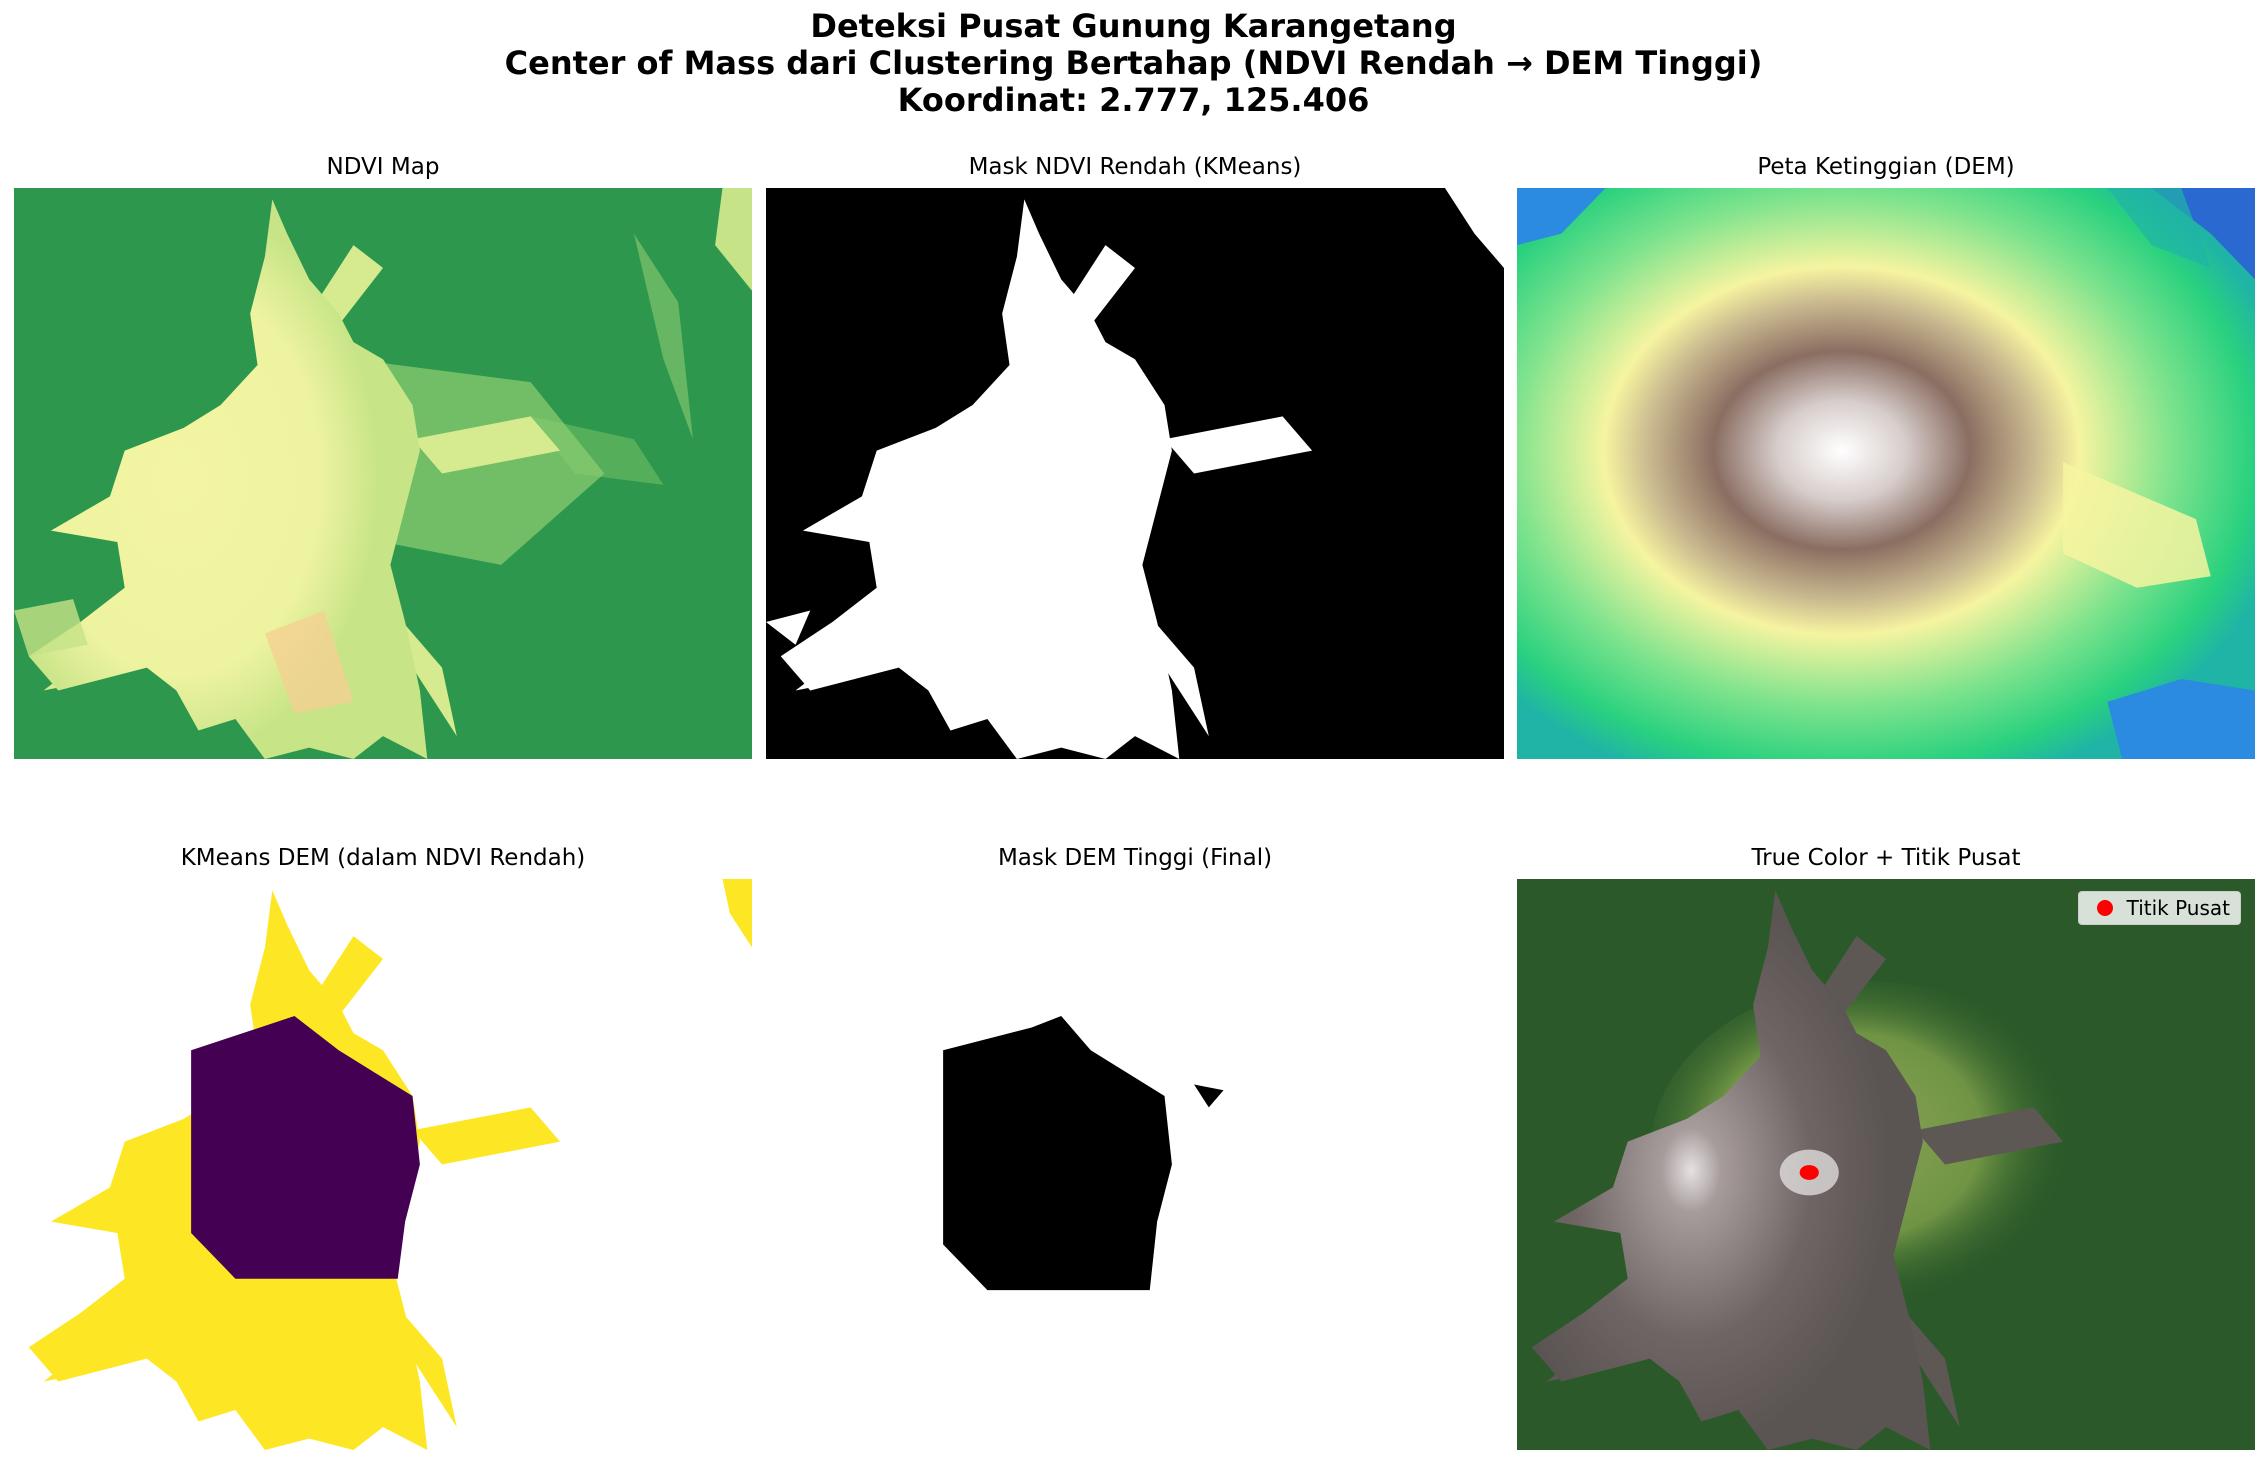  What do you see at coordinates (383, 167) in the screenshot?
I see `panel-title-ndvi-map: NDVI Map` at bounding box center [383, 167].